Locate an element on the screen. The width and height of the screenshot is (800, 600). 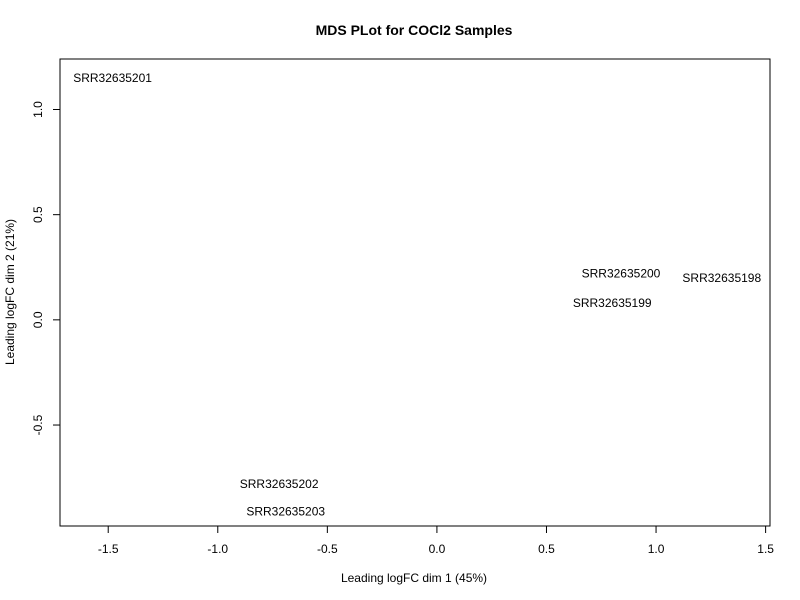
point-label: SRR32635200 is located at coordinates (621, 274).